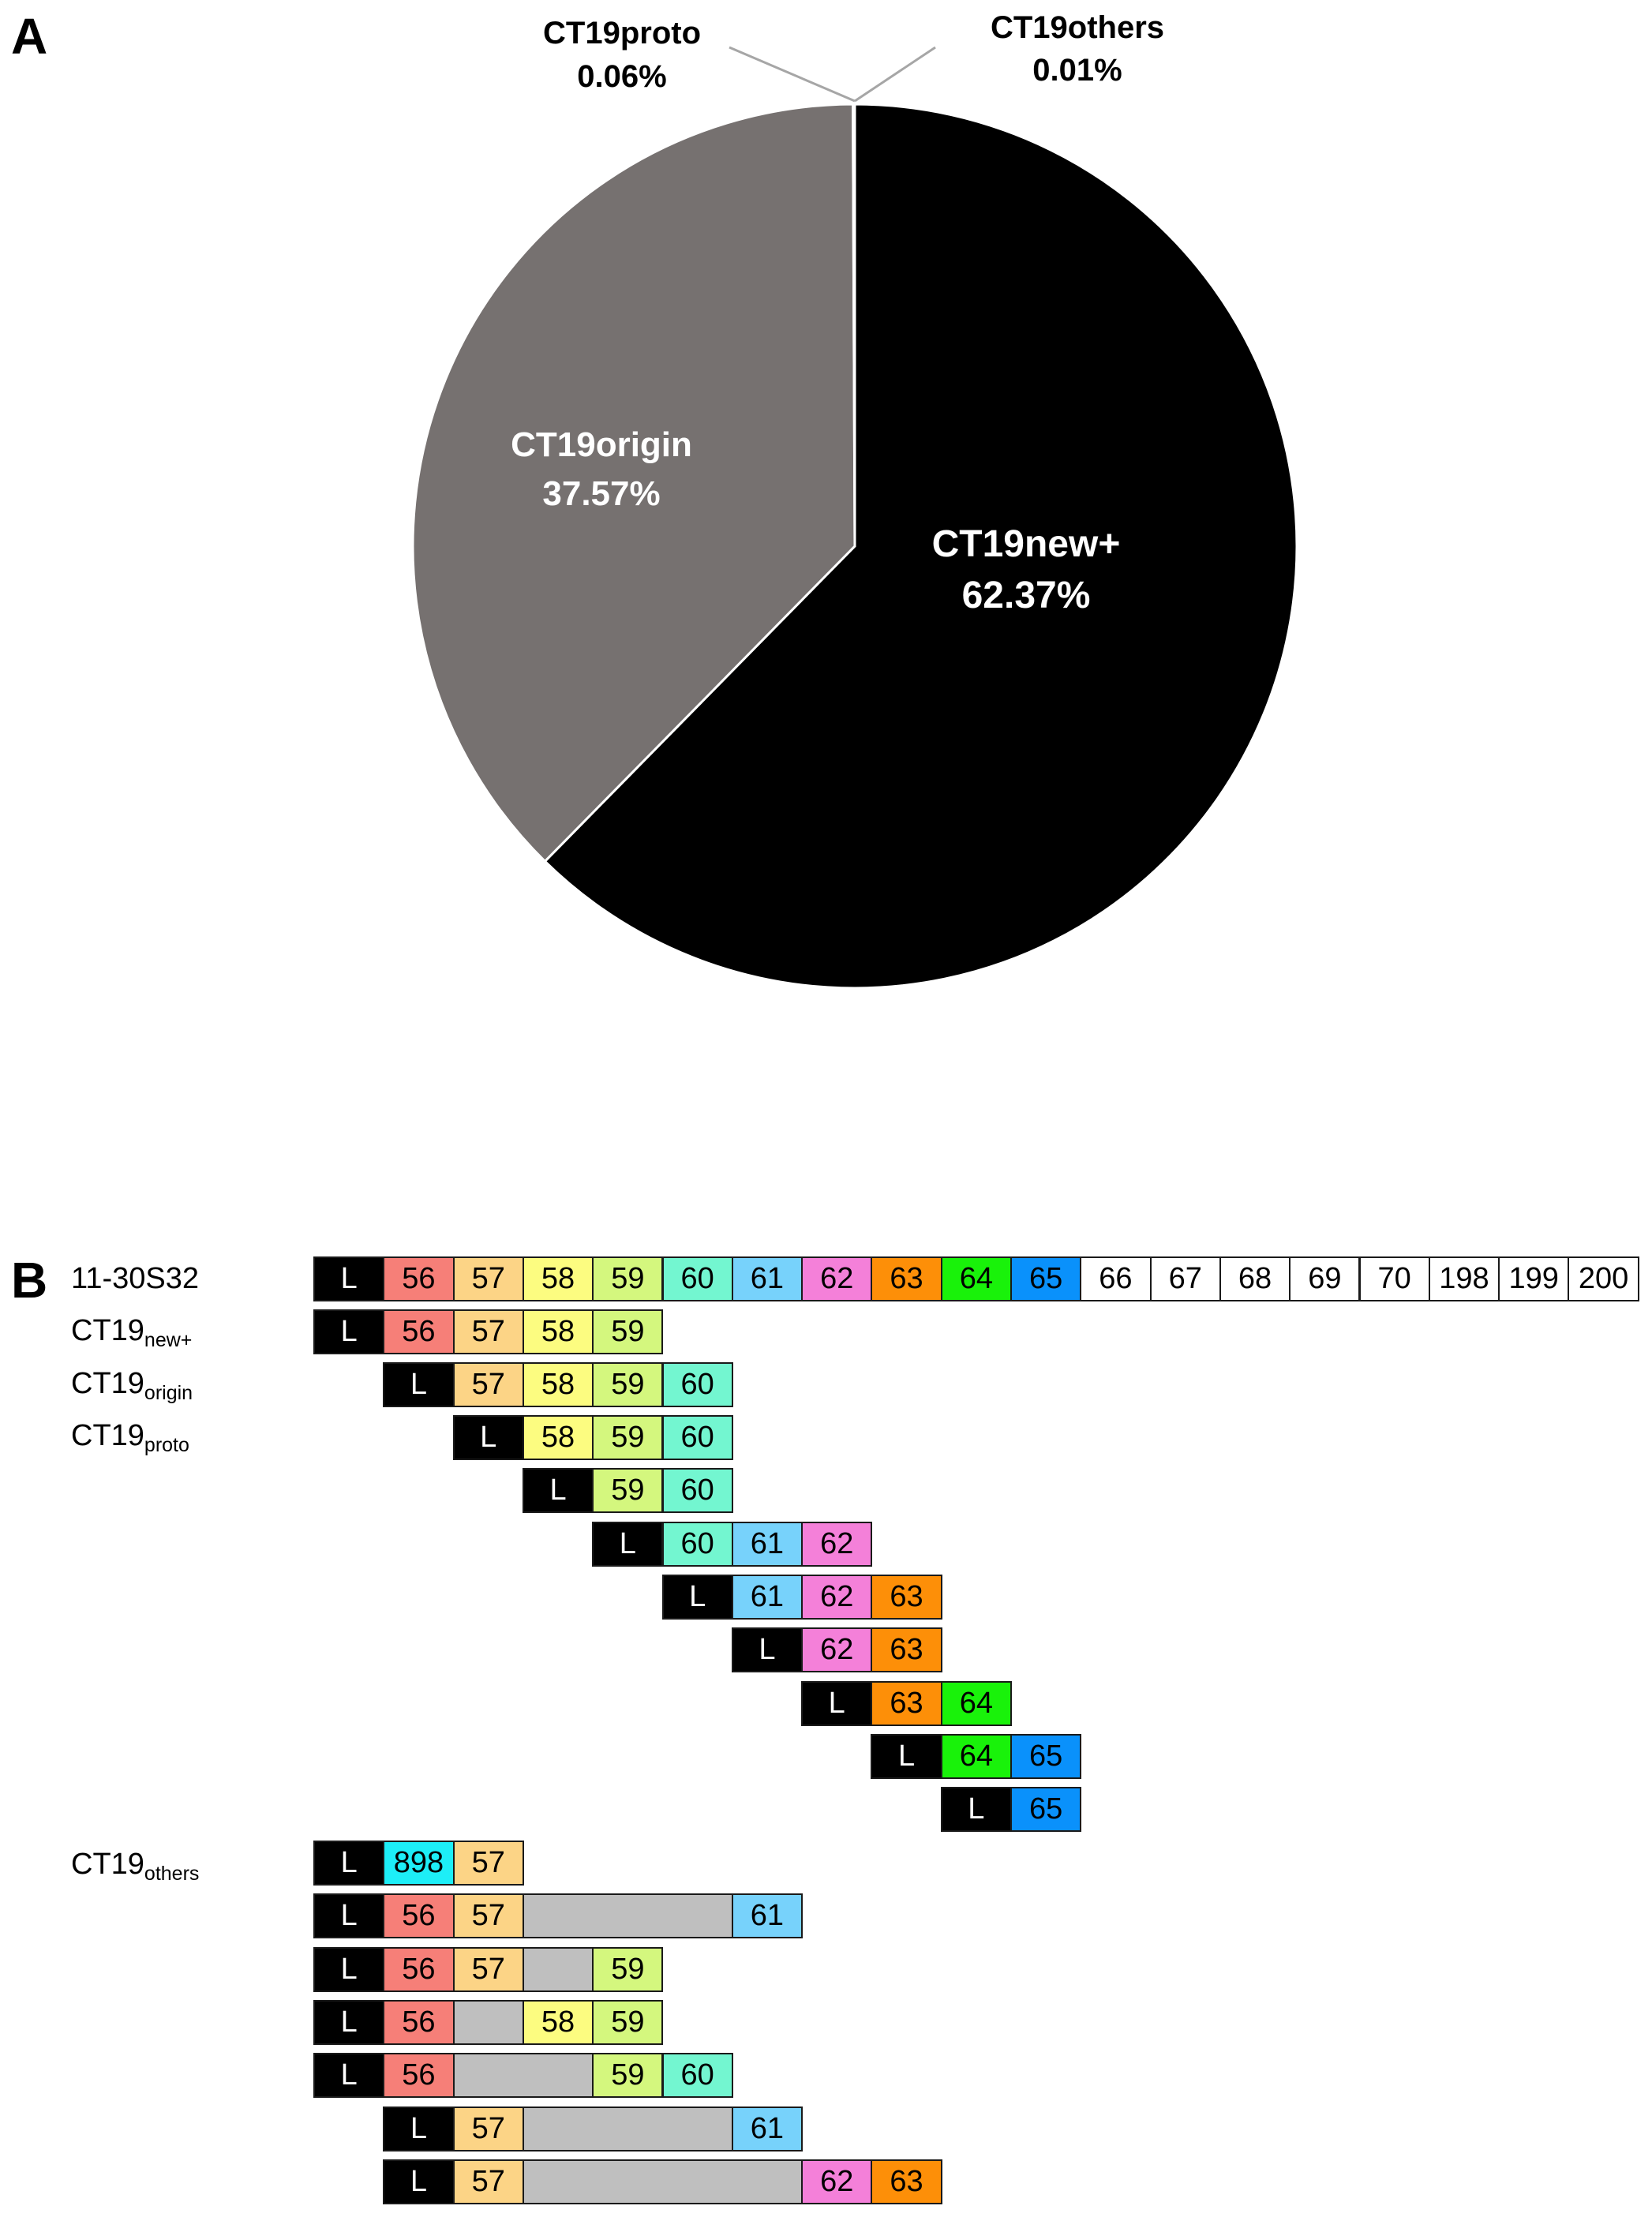 This screenshot has width=1652, height=2217. What do you see at coordinates (1394, 1278) in the screenshot?
I see `segment-70: 70` at bounding box center [1394, 1278].